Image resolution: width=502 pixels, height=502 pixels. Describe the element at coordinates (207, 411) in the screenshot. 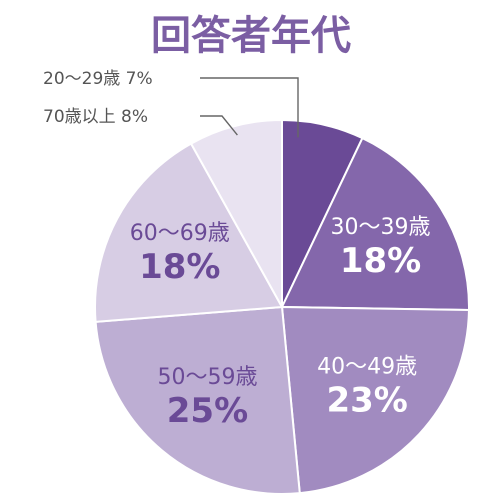

I see `pie-slice-value-4: 25%` at that location.